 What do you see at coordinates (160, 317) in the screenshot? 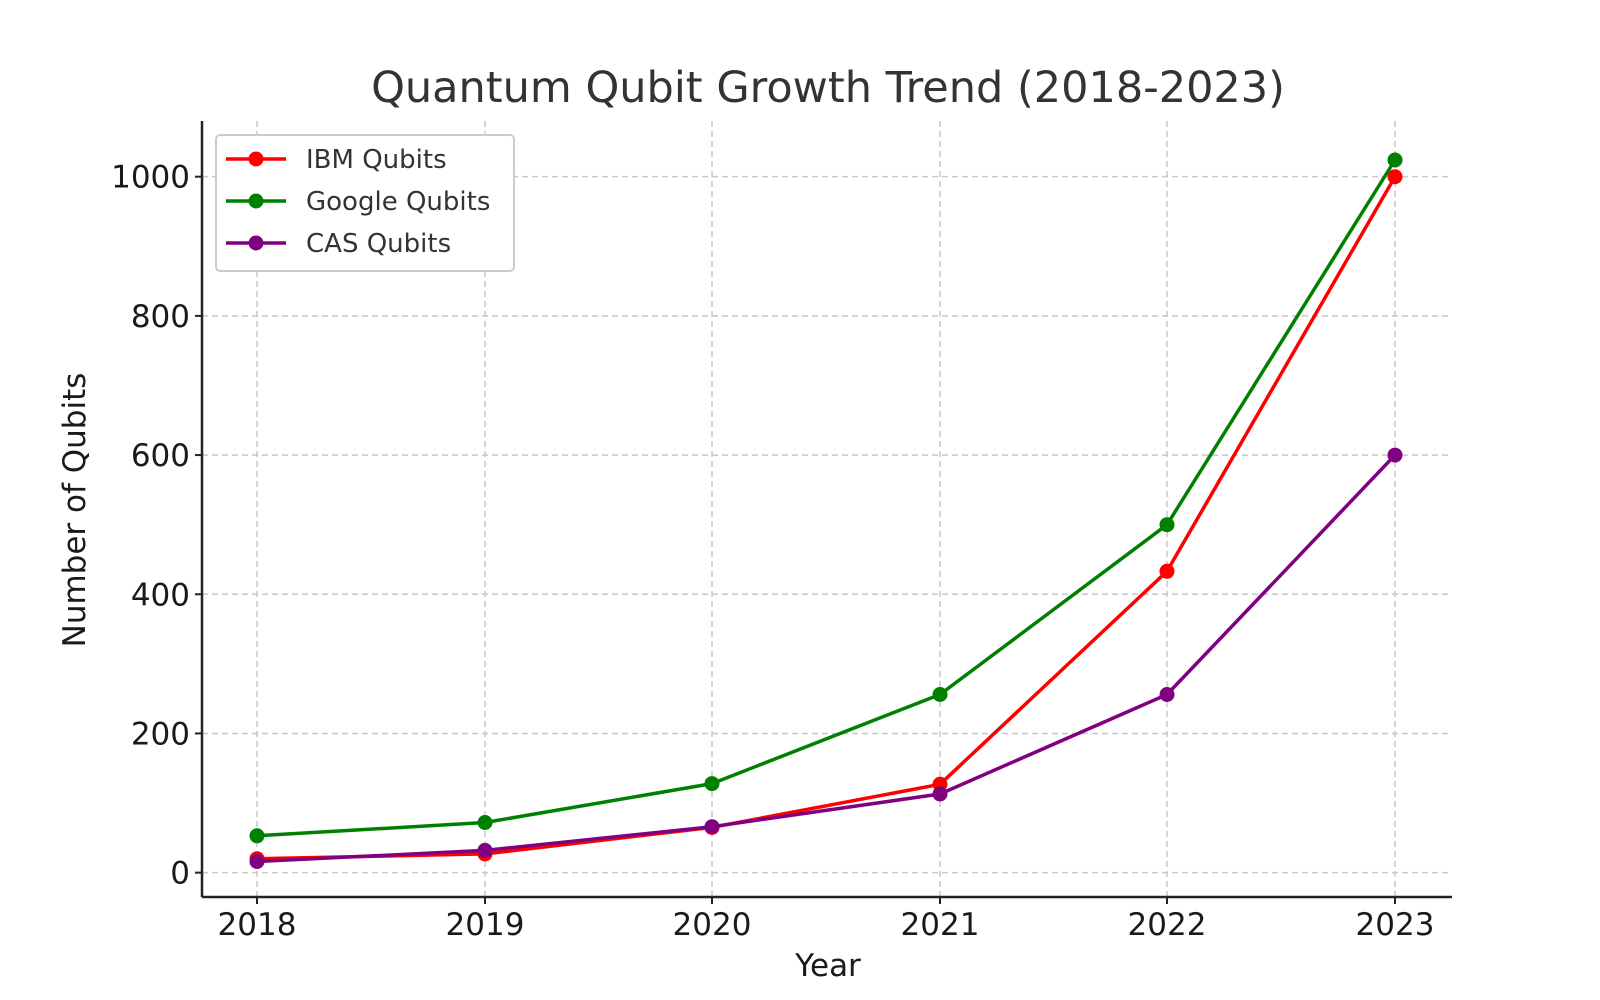
I see `y-tick-label: 800` at bounding box center [160, 317].